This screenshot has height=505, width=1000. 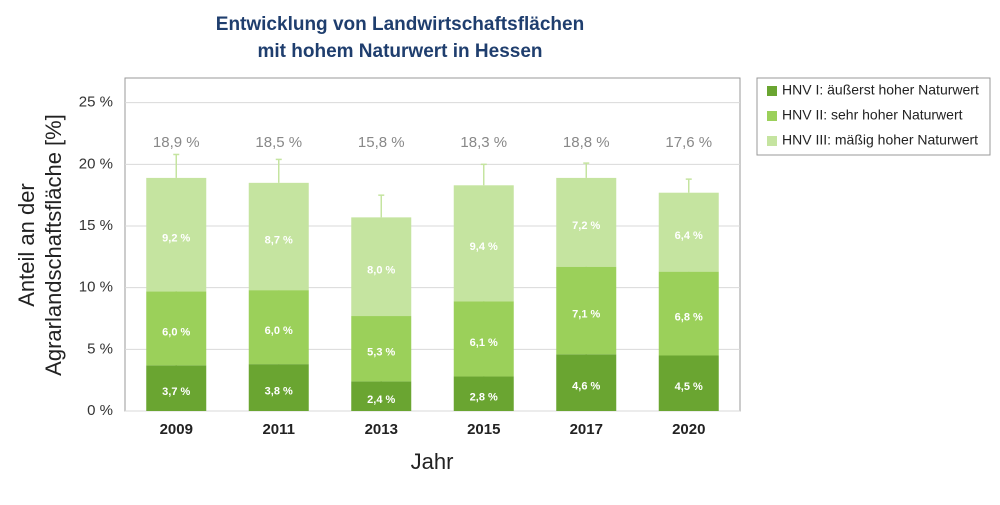 I want to click on x-tick-label: 2015, so click(x=483, y=429).